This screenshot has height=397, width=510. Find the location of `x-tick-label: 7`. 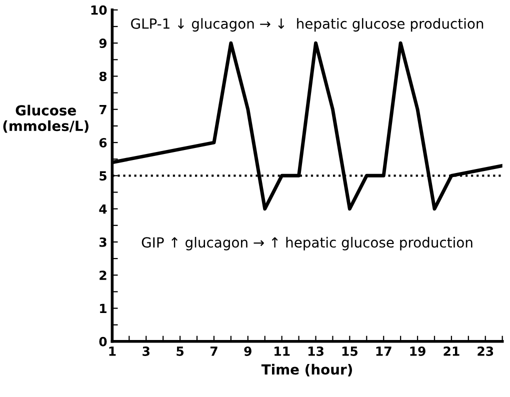

x-tick-label: 7 is located at coordinates (214, 351).